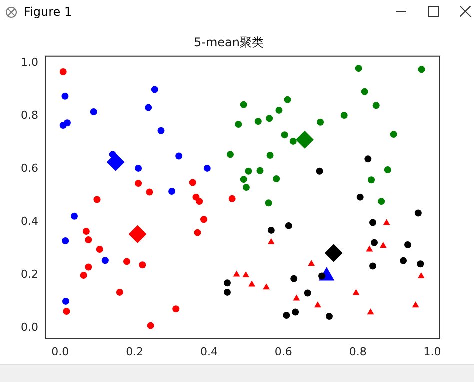 The image size is (474, 382). What do you see at coordinates (433, 351) in the screenshot?
I see `x-tick-label: 1.0` at bounding box center [433, 351].